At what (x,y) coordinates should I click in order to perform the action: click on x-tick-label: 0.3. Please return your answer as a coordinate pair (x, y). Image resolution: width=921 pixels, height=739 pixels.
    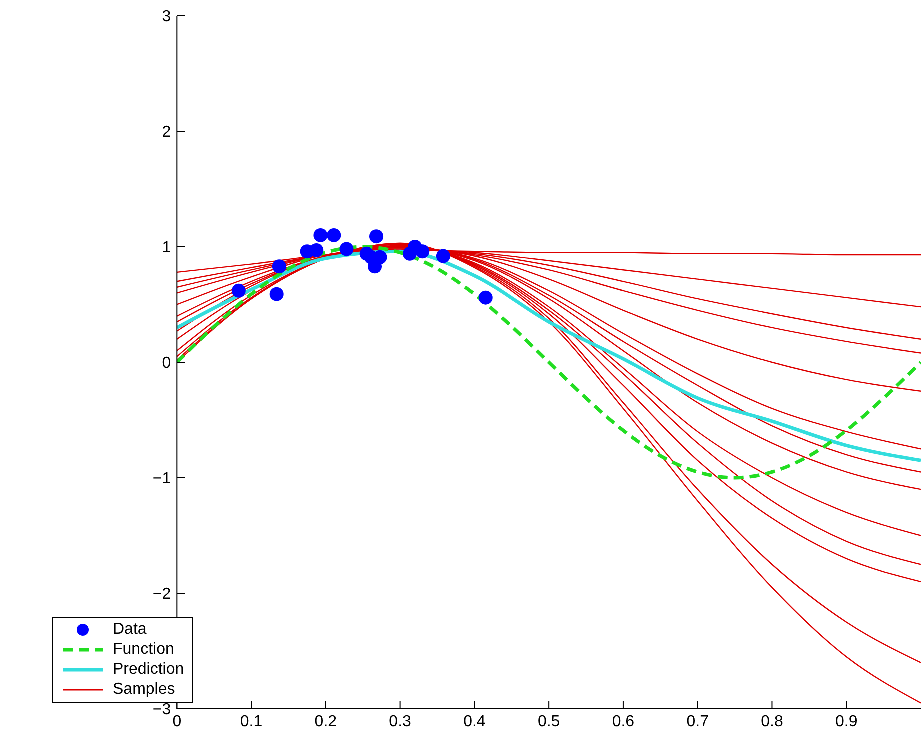
    Looking at the image, I should click on (400, 721).